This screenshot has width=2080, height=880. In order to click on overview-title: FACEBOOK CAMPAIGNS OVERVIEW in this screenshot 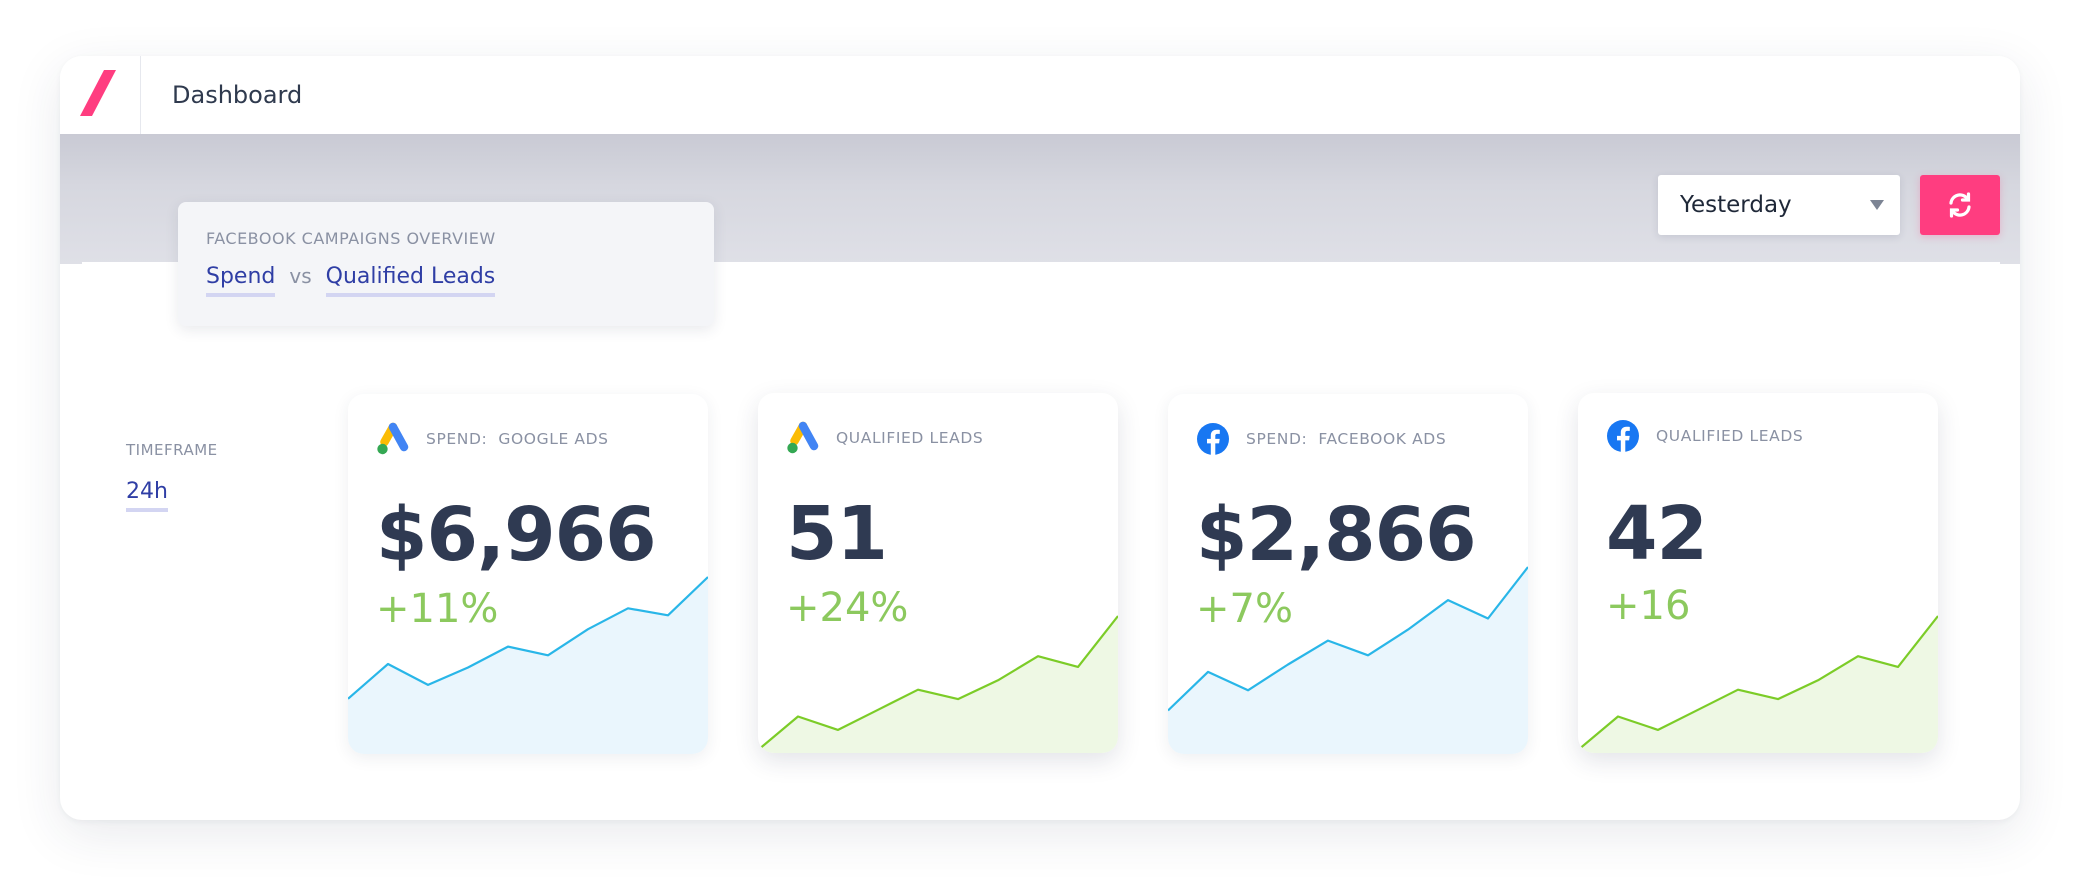, I will do `click(351, 238)`.